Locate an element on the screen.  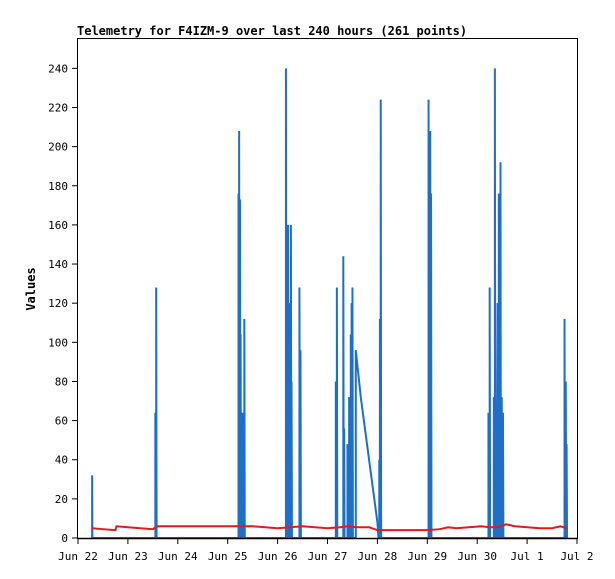
y-tick-label: 200 is located at coordinates (58, 147).